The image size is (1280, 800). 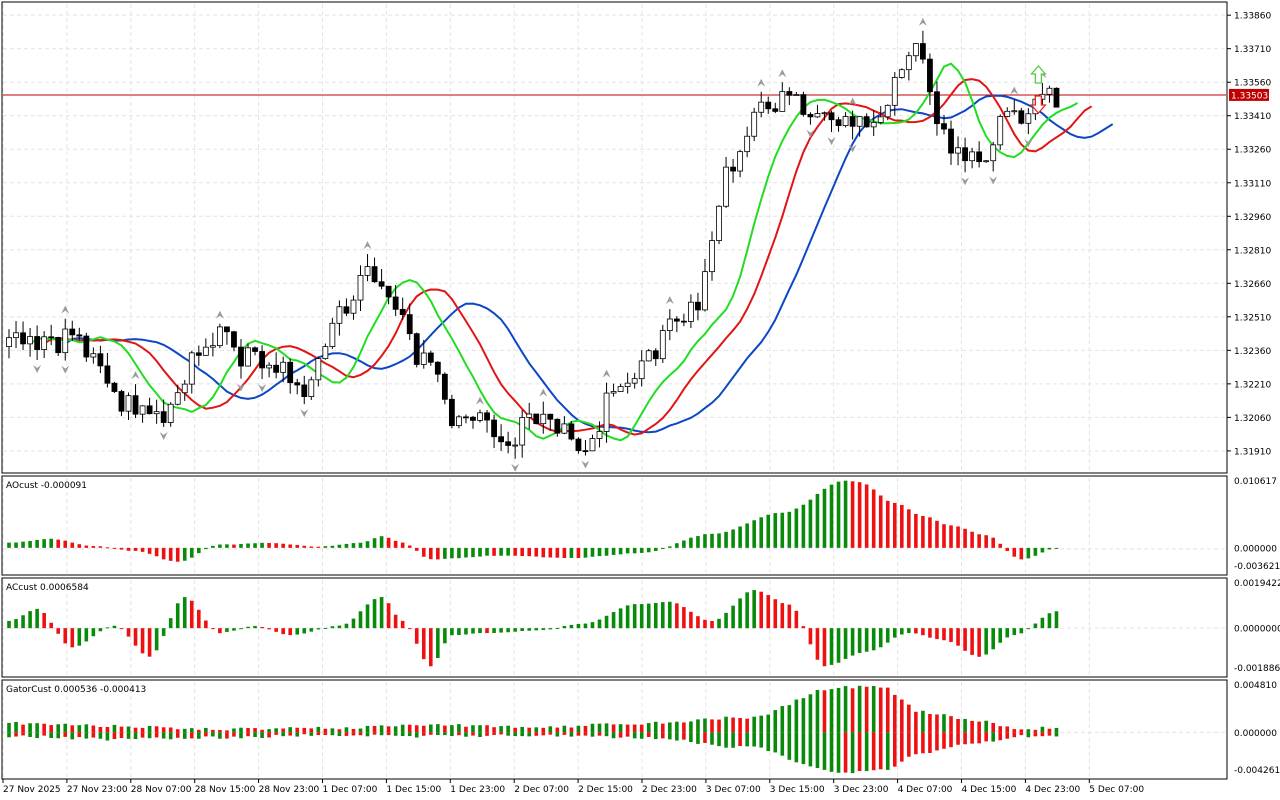 What do you see at coordinates (1252, 285) in the screenshot?
I see `price-tick-label: 1.32660` at bounding box center [1252, 285].